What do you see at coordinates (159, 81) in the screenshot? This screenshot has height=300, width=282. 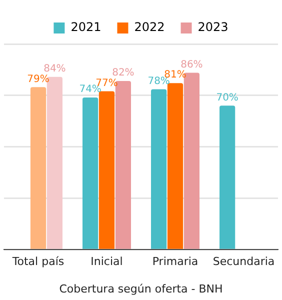 I see `data-label: 78%` at bounding box center [159, 81].